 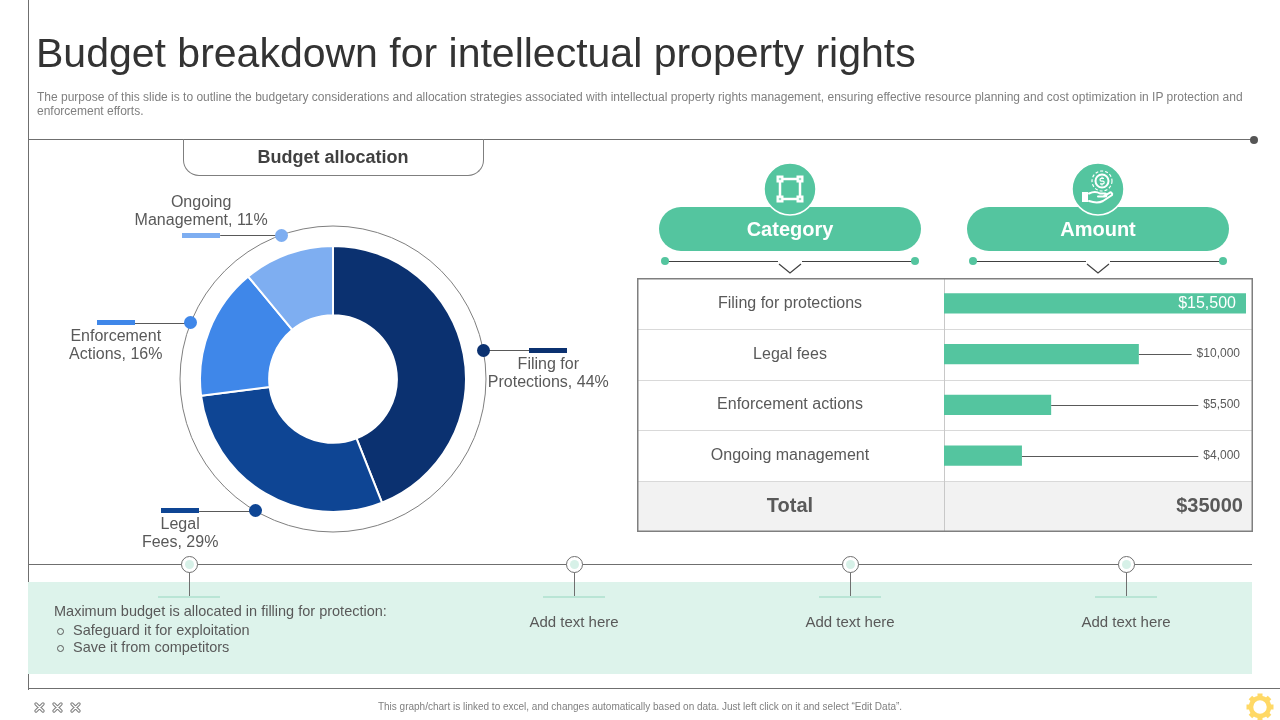 I want to click on text: The purpose of this slide is to outline the budgetary considerations and allocation strategies associated with intellectual property rights management, ensuring effective resource planning and cost optimization in IP protection and enforcement efforts., so click(x=640, y=104).